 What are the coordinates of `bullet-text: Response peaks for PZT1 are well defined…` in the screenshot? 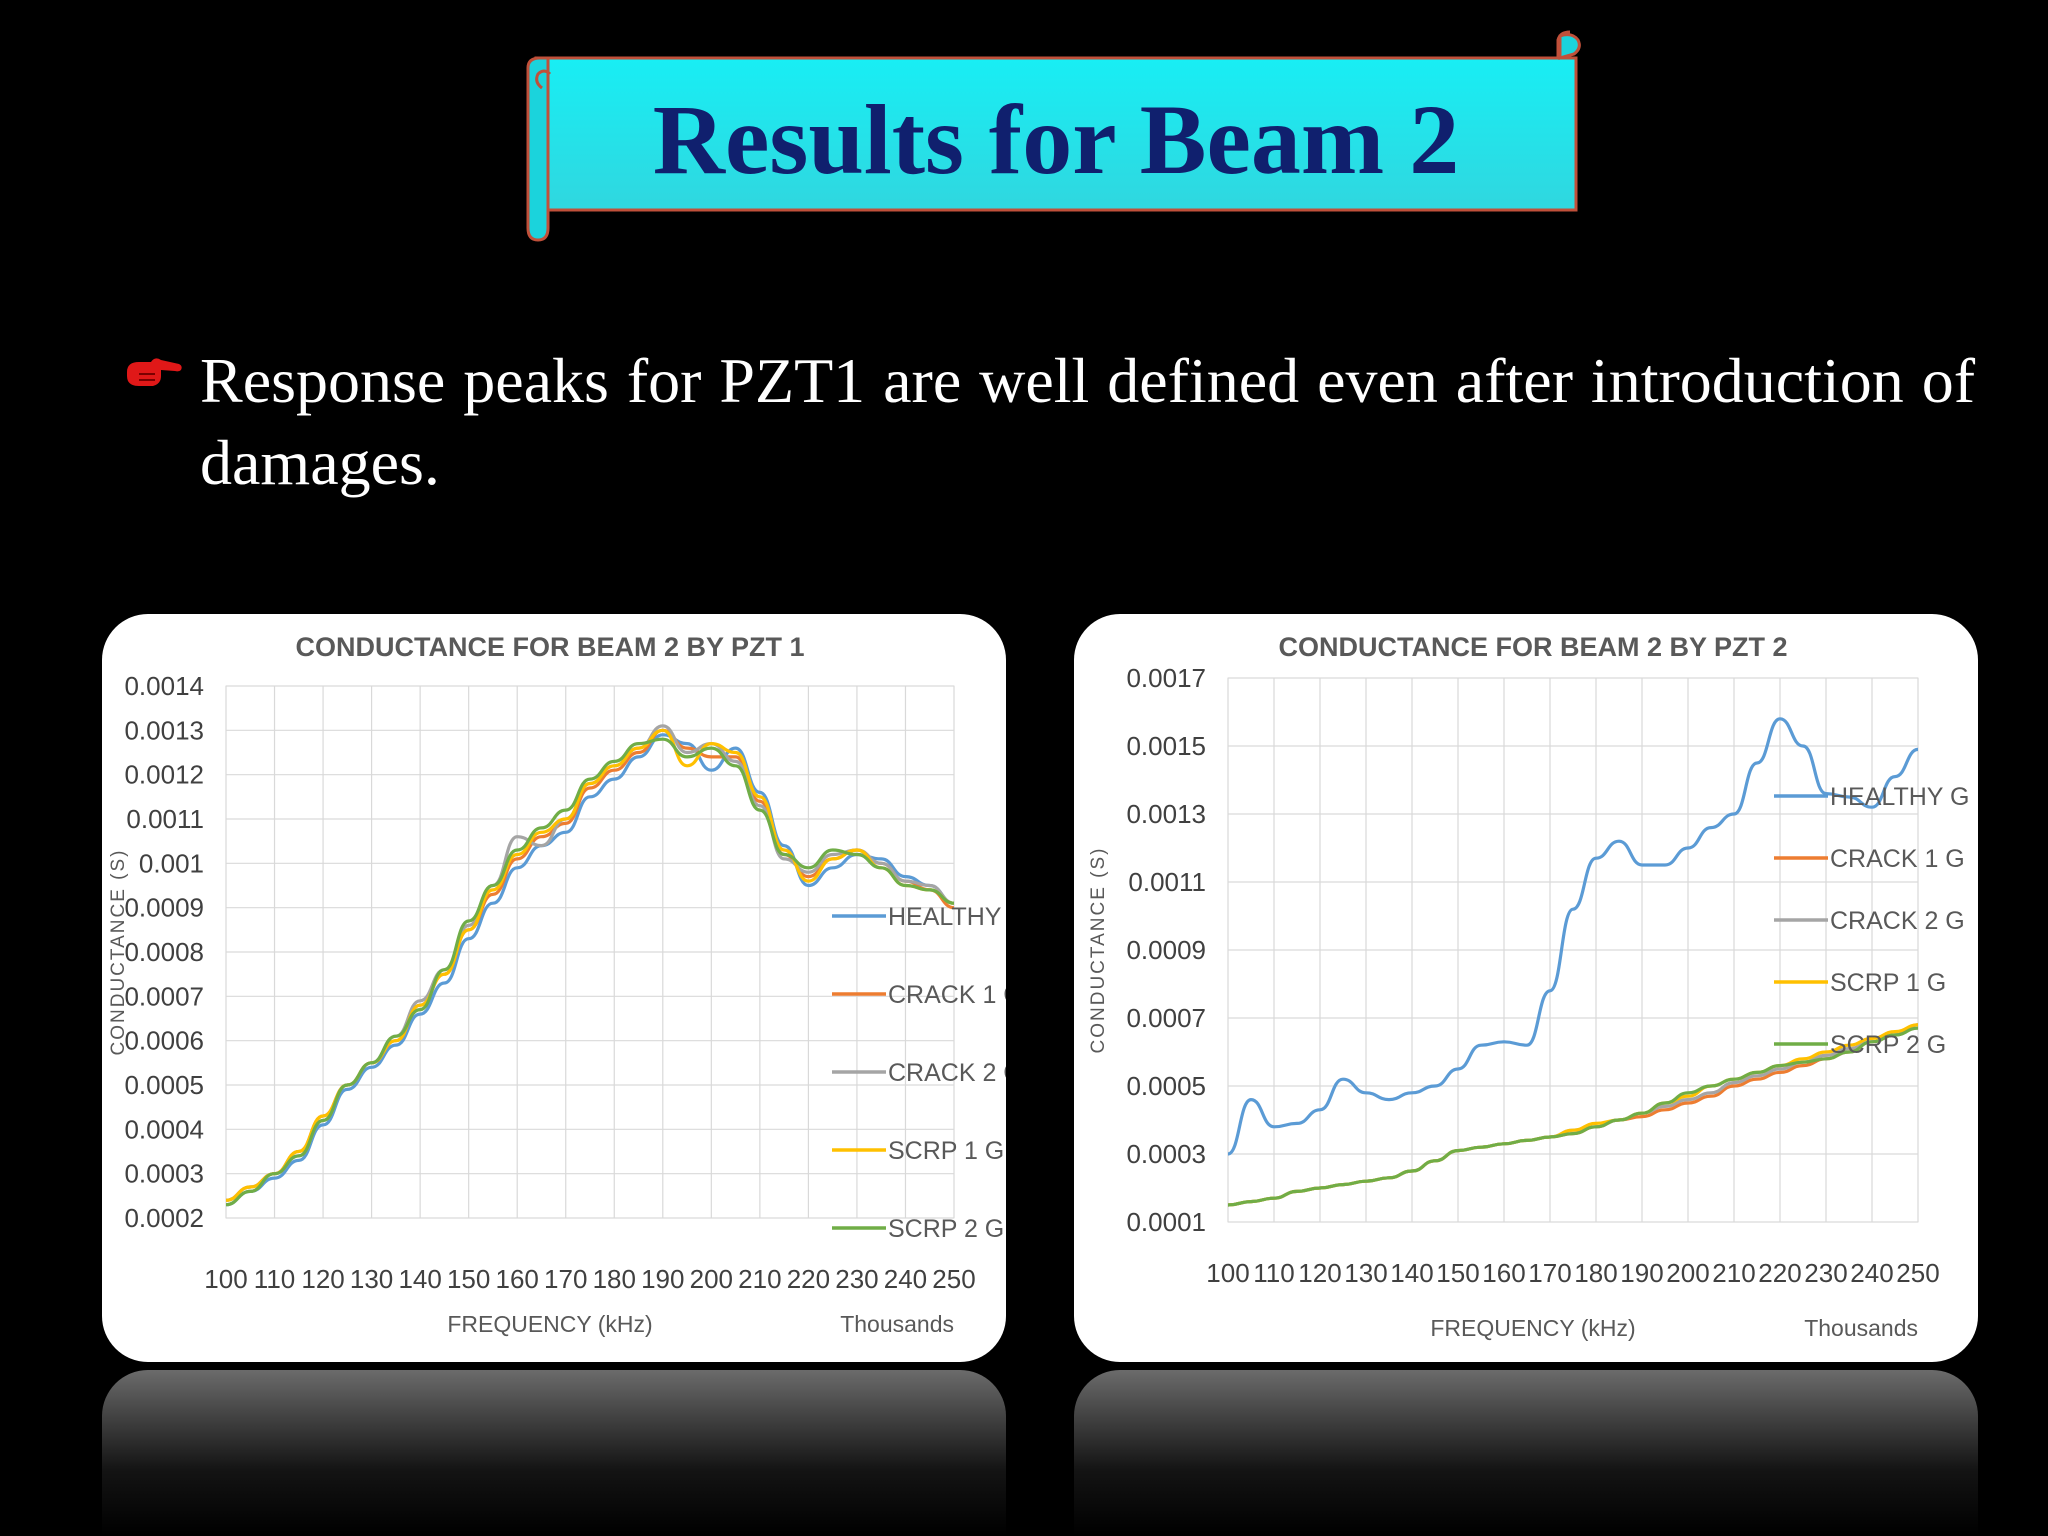 It's located at (1087, 421).